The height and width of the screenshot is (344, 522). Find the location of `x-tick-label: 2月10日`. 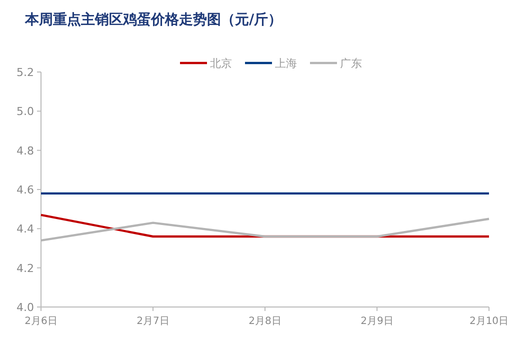

x-tick-label: 2月10日 is located at coordinates (489, 321).